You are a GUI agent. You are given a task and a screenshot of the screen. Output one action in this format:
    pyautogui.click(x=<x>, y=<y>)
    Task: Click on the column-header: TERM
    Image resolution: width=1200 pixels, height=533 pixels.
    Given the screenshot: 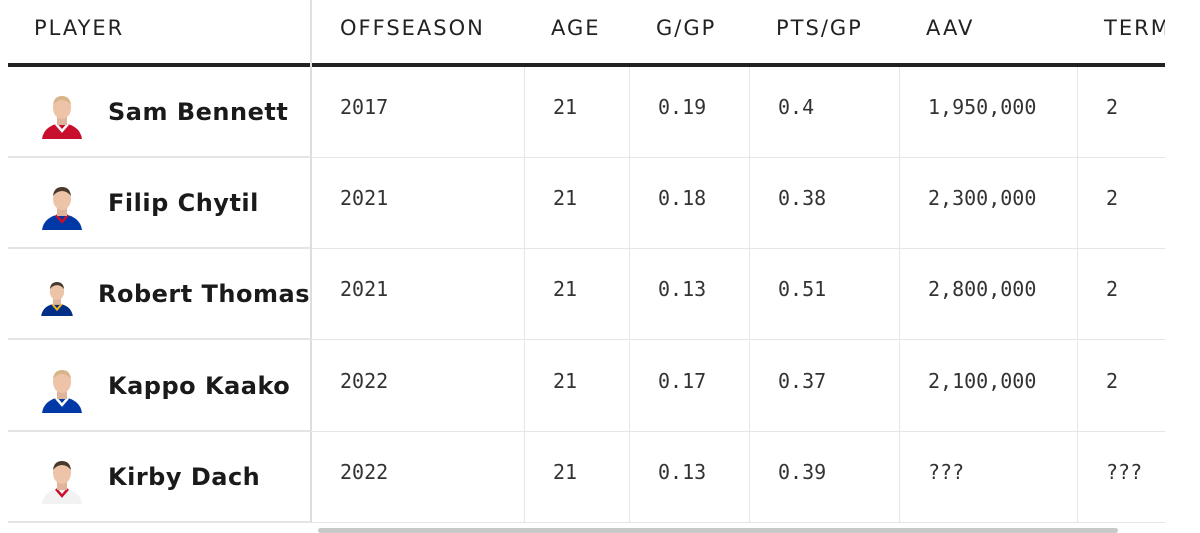 What is the action you would take?
    pyautogui.click(x=1134, y=28)
    